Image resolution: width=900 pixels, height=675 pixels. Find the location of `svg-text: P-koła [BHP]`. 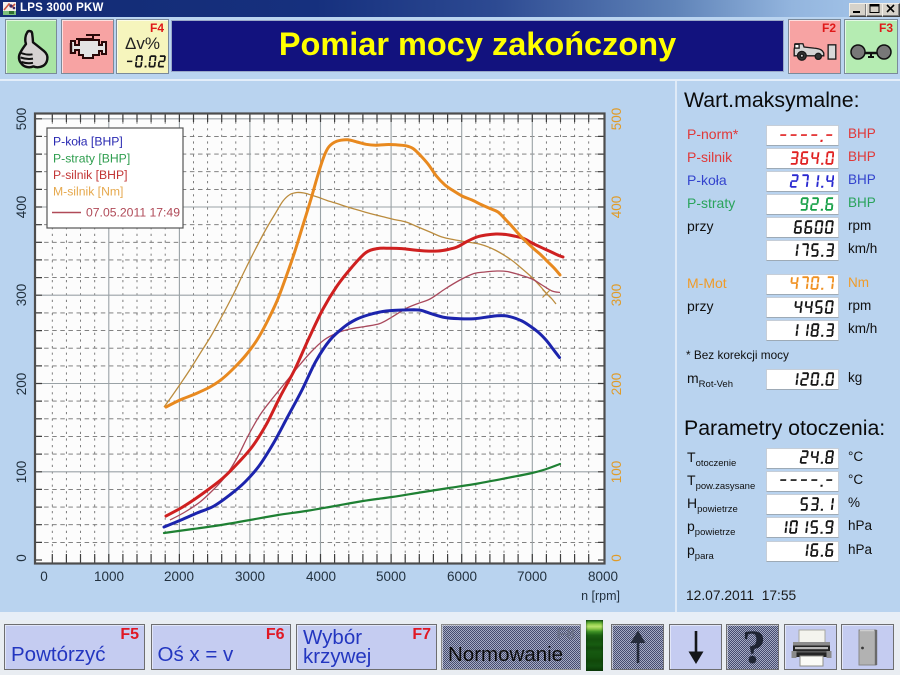

svg-text: P-koła [BHP] is located at coordinates (88, 142).